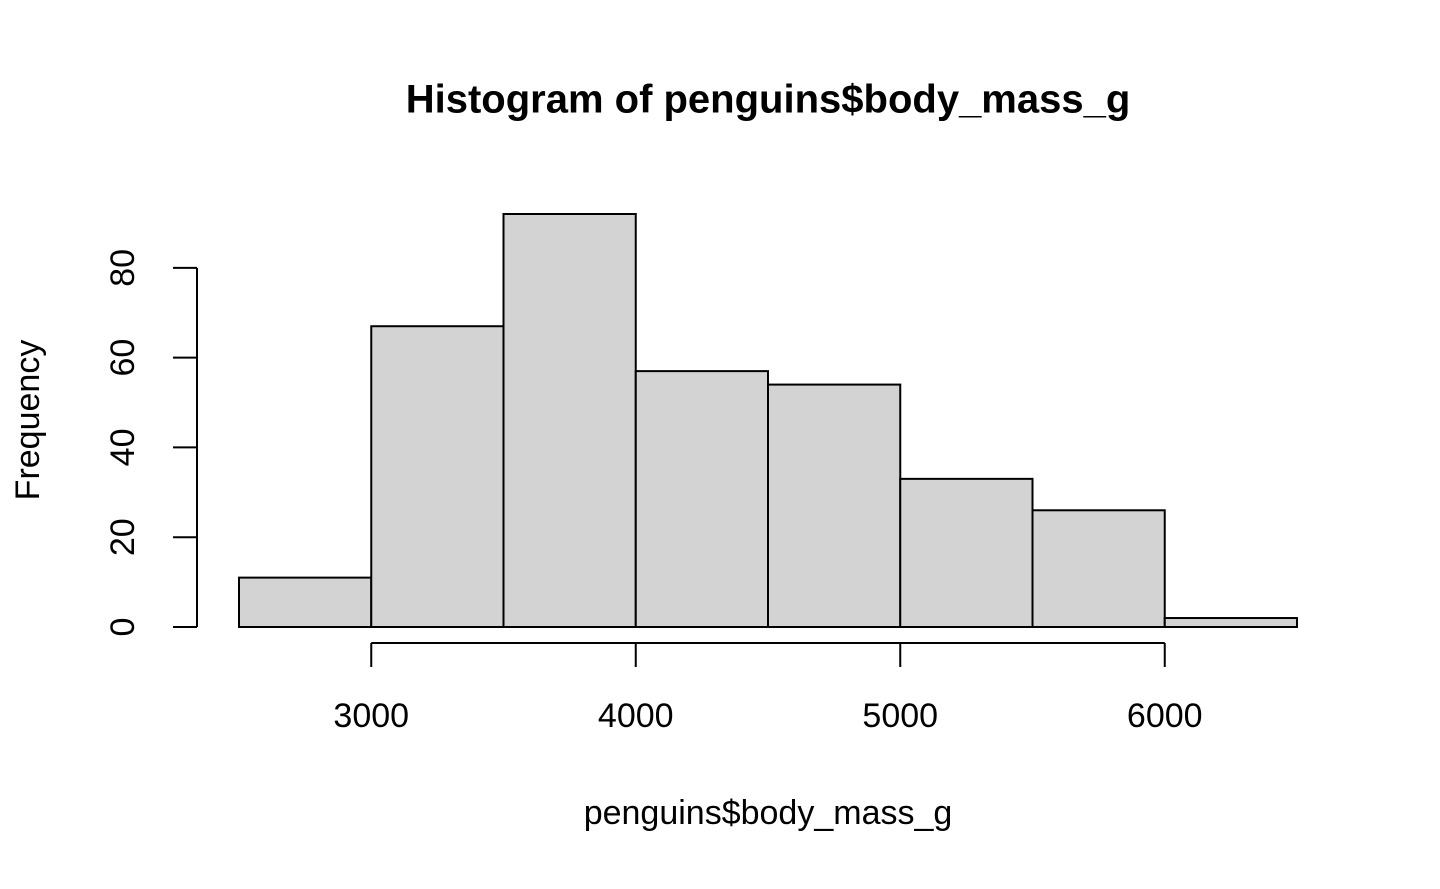 The width and height of the screenshot is (1440, 889). What do you see at coordinates (123, 448) in the screenshot?
I see `y-tick-label: 40` at bounding box center [123, 448].